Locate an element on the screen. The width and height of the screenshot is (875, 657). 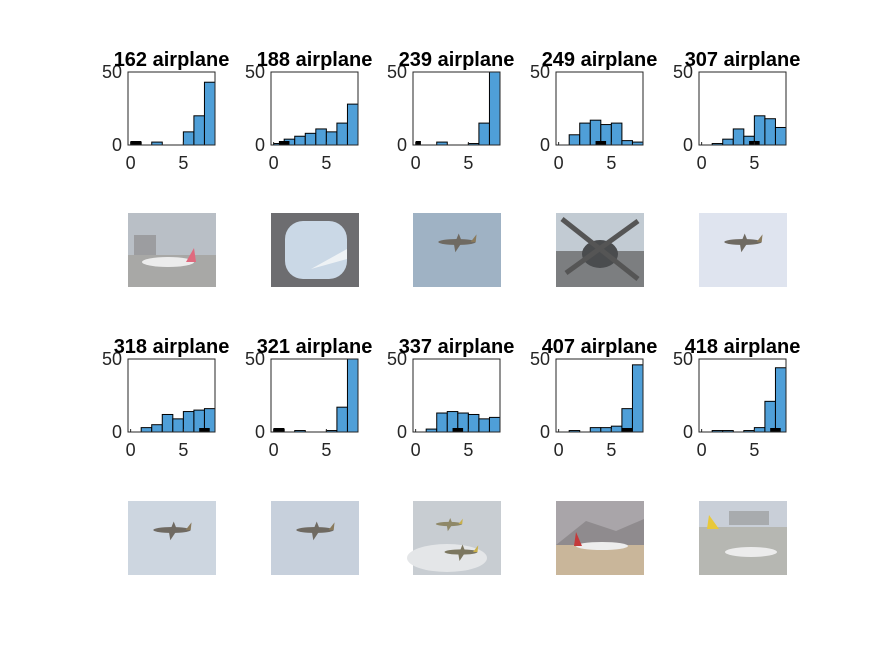
engine-hub is located at coordinates (600, 254).